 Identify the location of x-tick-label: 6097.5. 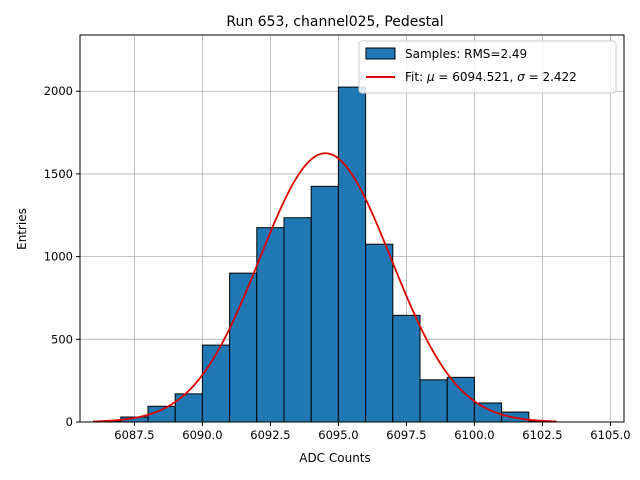
(406, 435).